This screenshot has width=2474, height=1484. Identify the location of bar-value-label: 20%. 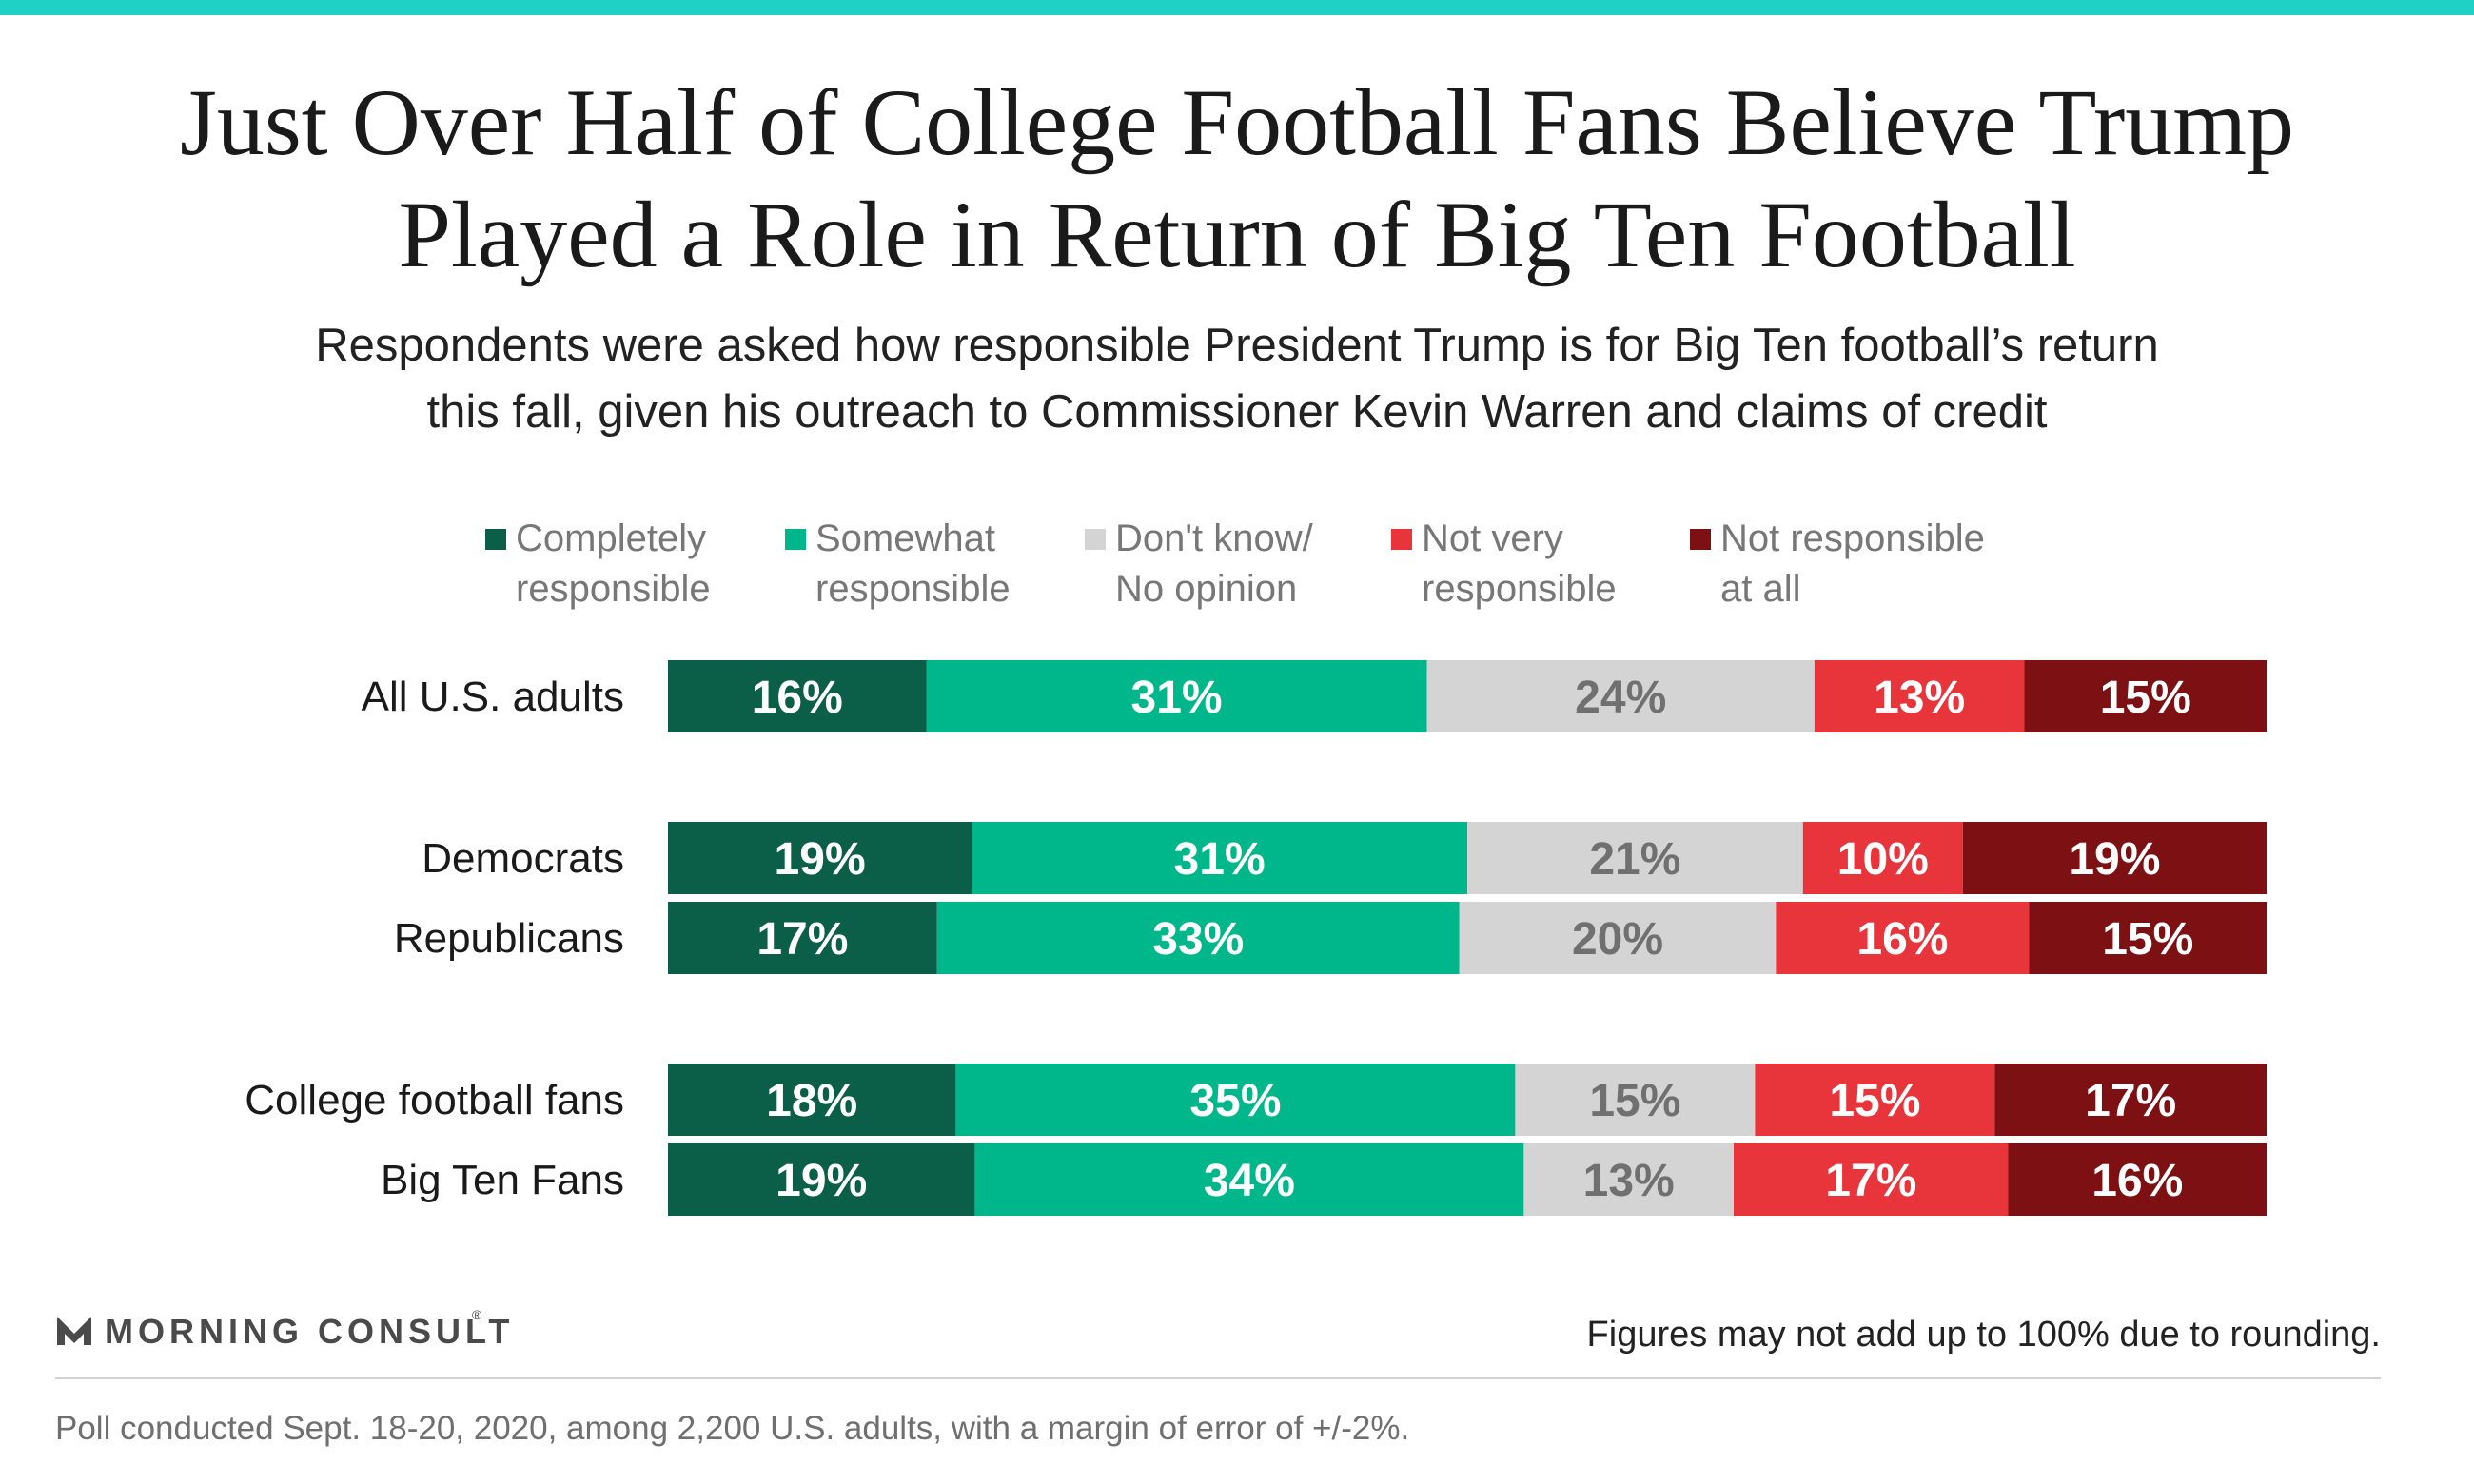
(1618, 939).